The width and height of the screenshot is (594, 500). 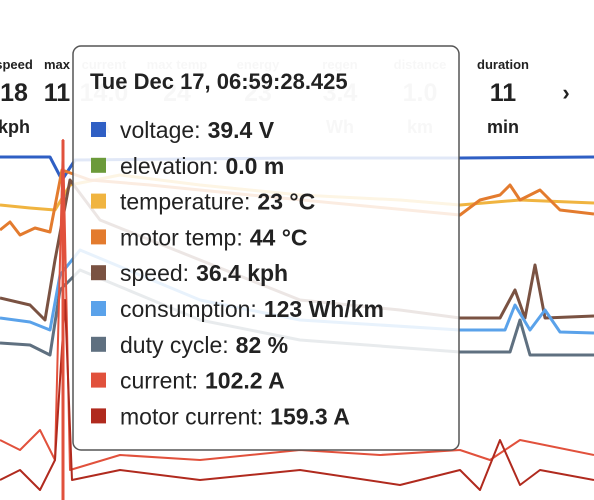 I want to click on stat-value: 18, so click(x=14, y=93).